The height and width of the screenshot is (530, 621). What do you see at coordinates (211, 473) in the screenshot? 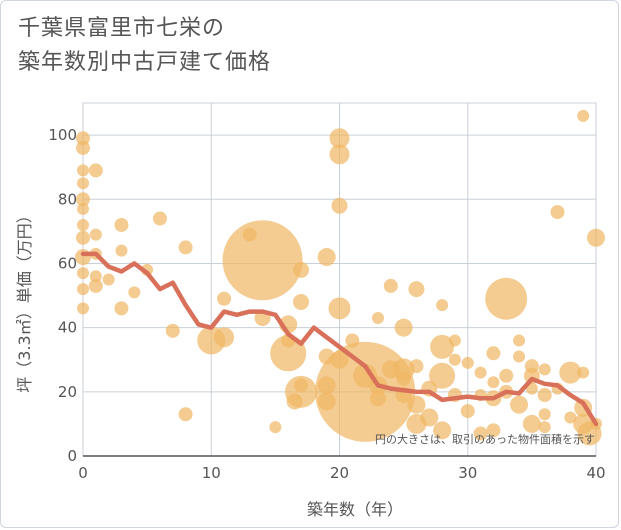
I see `x-tick-label: 10` at bounding box center [211, 473].